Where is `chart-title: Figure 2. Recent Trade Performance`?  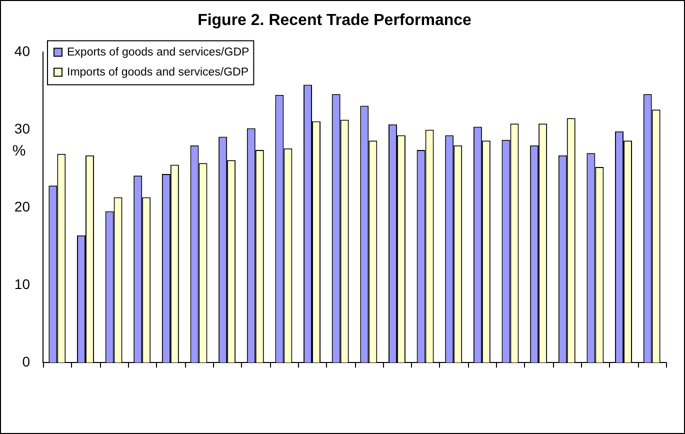
chart-title: Figure 2. Recent Trade Performance is located at coordinates (335, 21).